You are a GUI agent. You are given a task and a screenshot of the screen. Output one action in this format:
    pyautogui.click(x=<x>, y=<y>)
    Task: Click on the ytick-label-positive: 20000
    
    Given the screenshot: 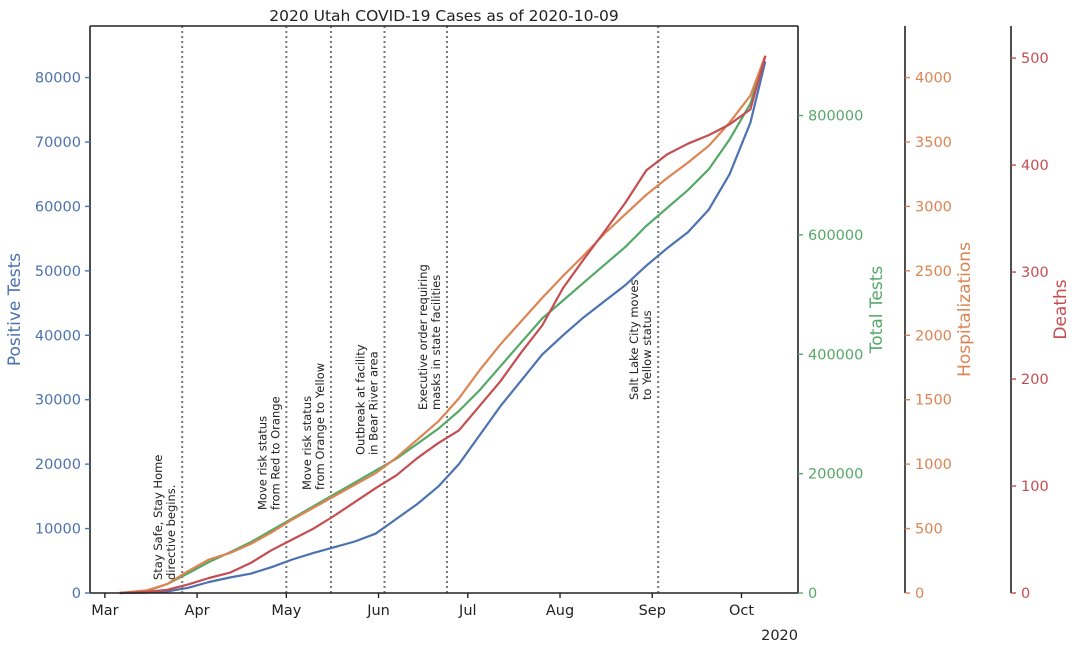 What is the action you would take?
    pyautogui.click(x=58, y=465)
    